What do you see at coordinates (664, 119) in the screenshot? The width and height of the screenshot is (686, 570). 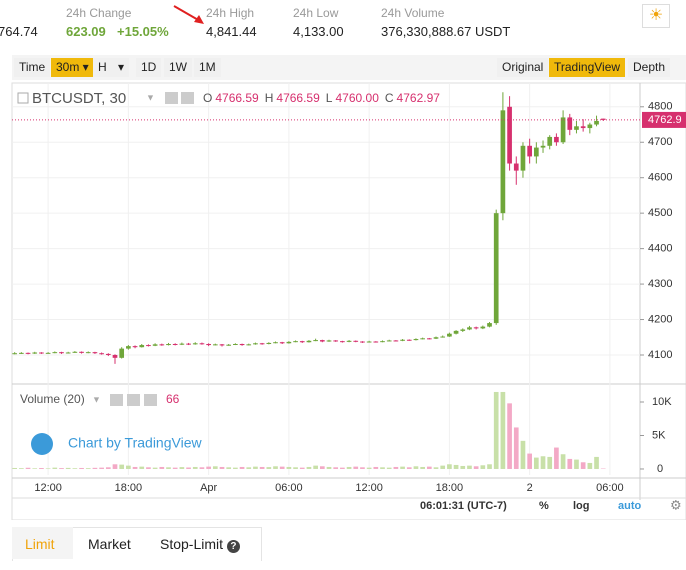 I see `last-price-tag-bg` at bounding box center [664, 119].